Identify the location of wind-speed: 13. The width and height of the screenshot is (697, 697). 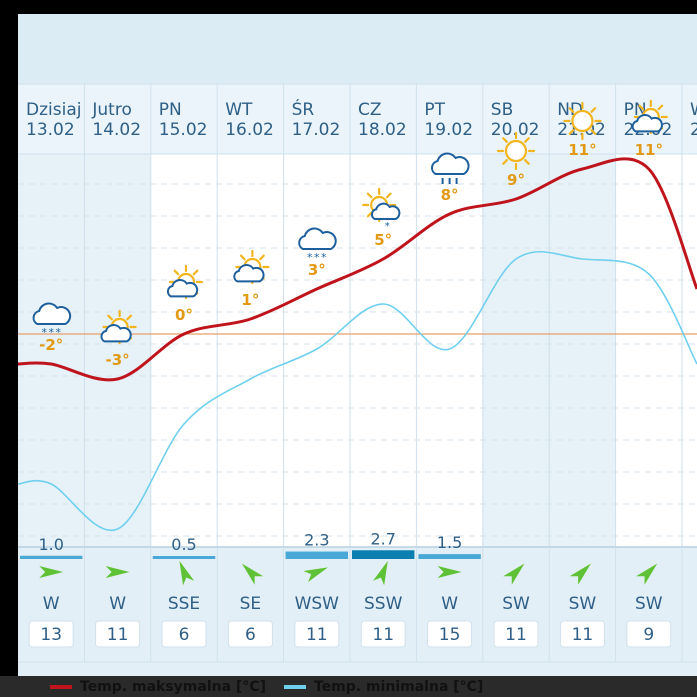
(51, 635).